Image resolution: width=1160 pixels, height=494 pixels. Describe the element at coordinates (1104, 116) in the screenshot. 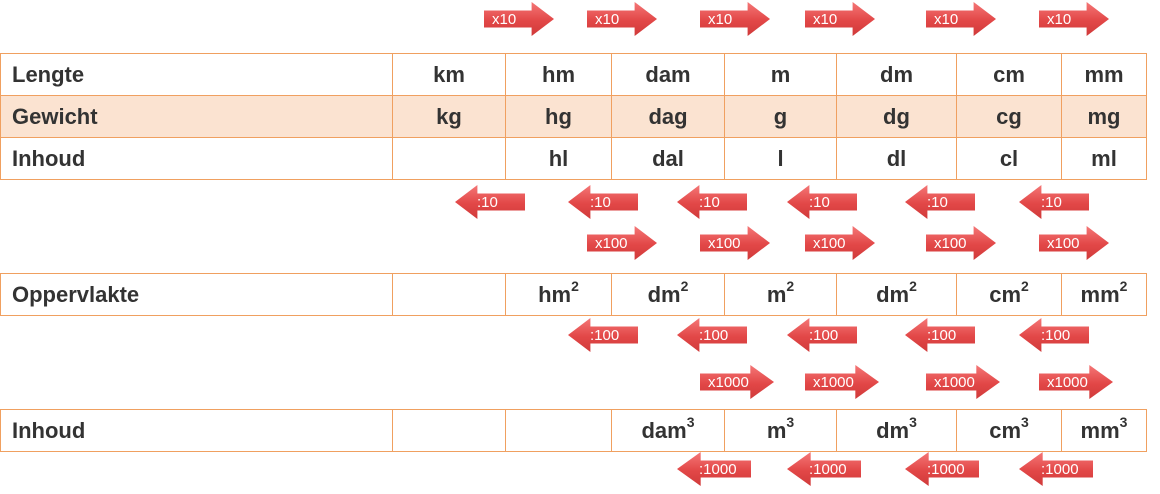

I see `unit-cell: mg` at that location.